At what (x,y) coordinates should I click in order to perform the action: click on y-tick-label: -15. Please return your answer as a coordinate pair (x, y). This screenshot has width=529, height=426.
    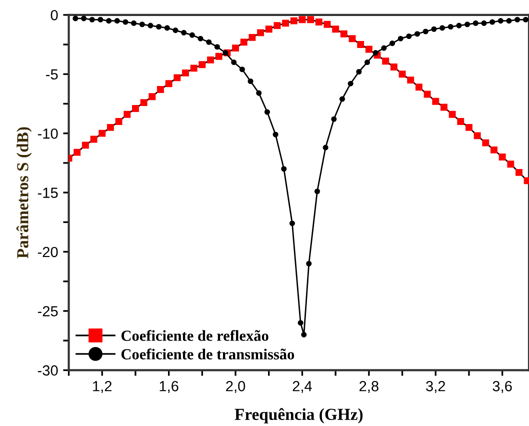
    Looking at the image, I should click on (48, 193).